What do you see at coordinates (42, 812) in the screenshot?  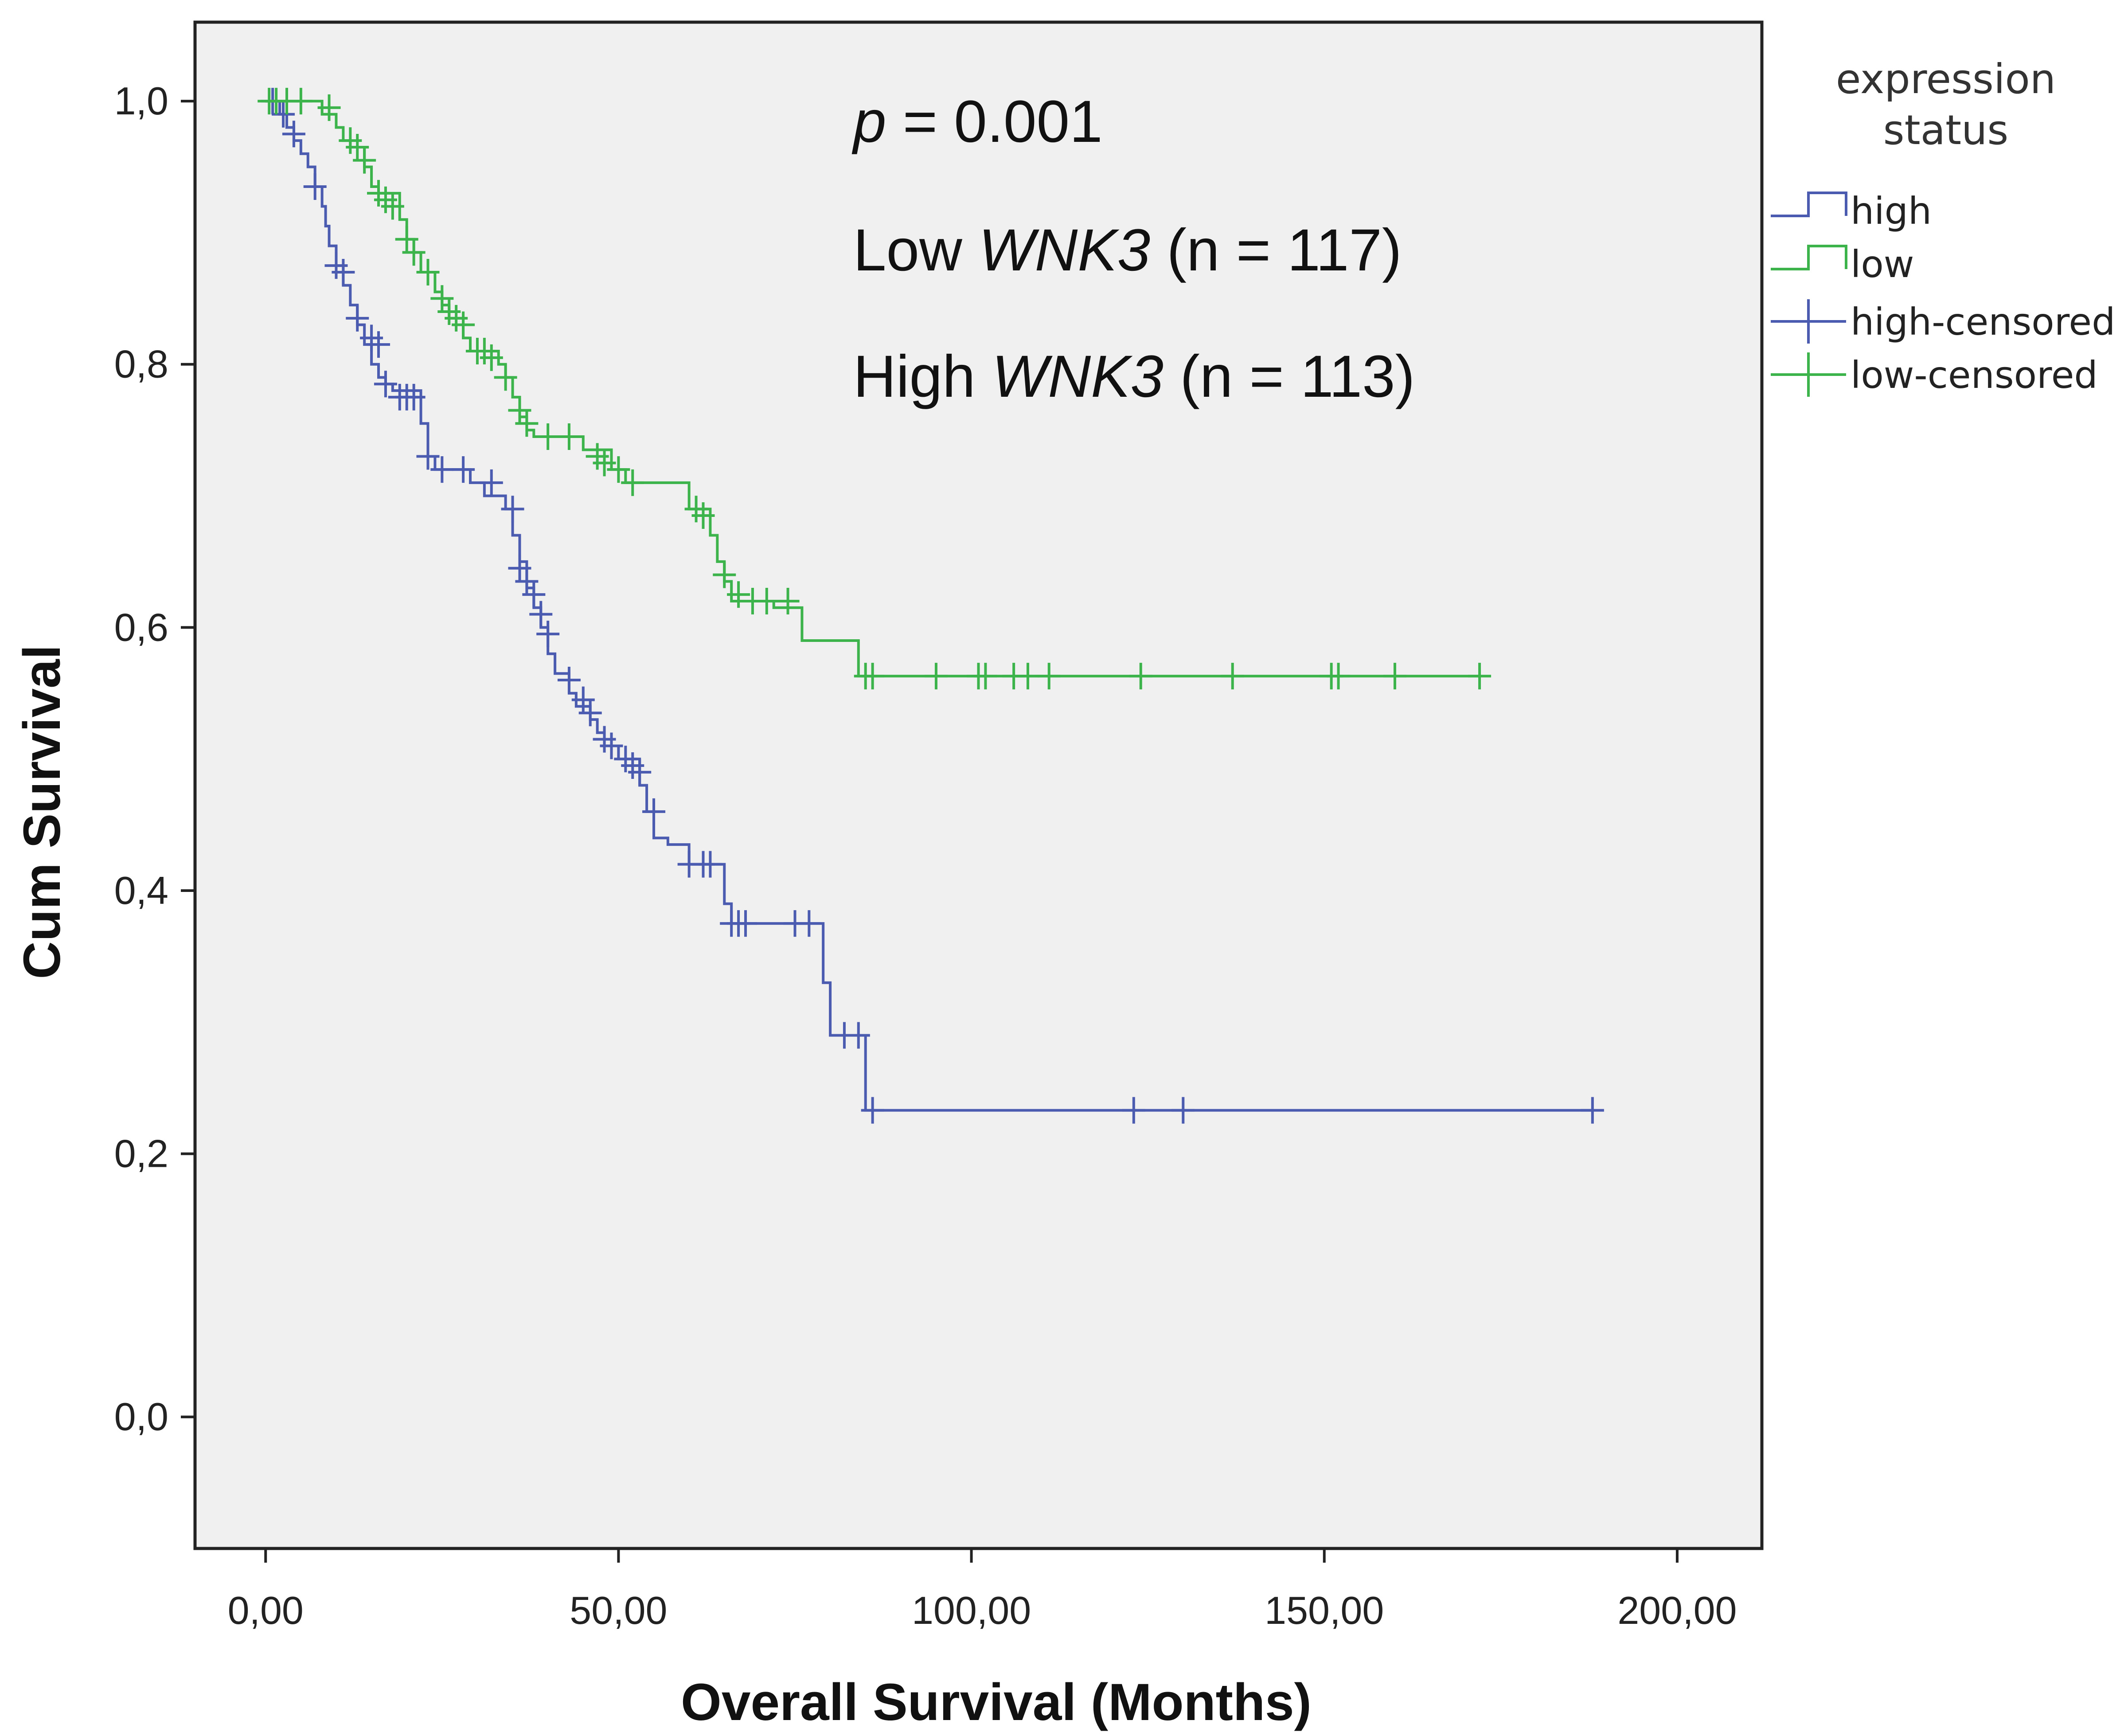 I see `y-axis-title: Cum Survival` at bounding box center [42, 812].